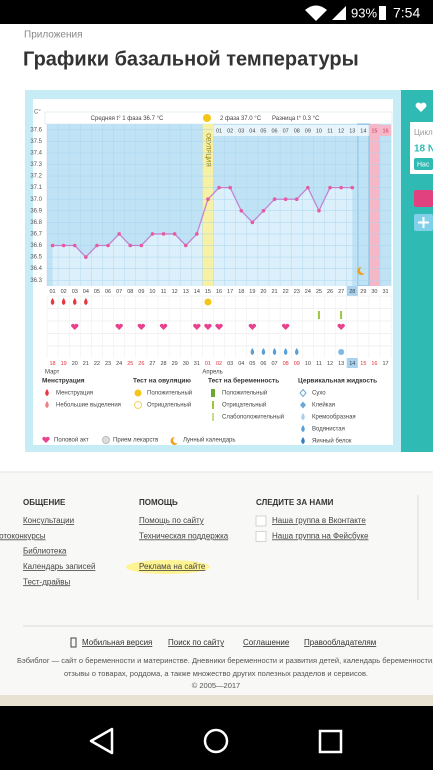 This screenshot has width=433, height=770. Describe the element at coordinates (243, 381) in the screenshot. I see `legend-group-title: Тест на беременность` at that location.